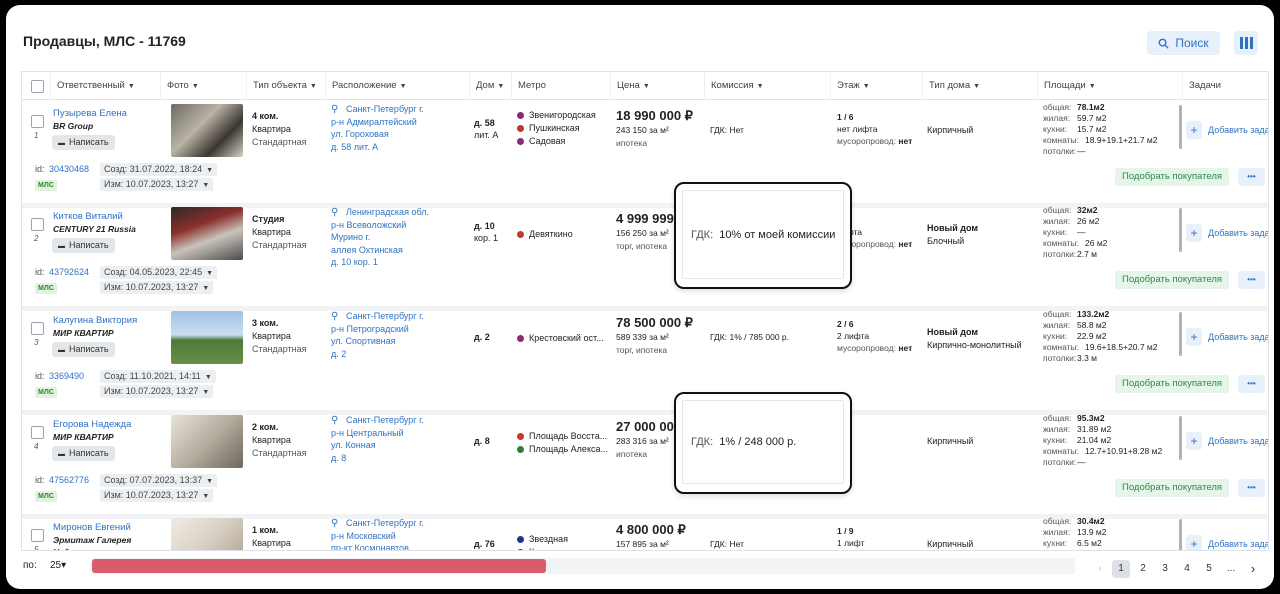 The image size is (1280, 594). What do you see at coordinates (158, 376) in the screenshot?
I see `created-date: Созд: 11.10.2021, 14:11 ▼` at bounding box center [158, 376].